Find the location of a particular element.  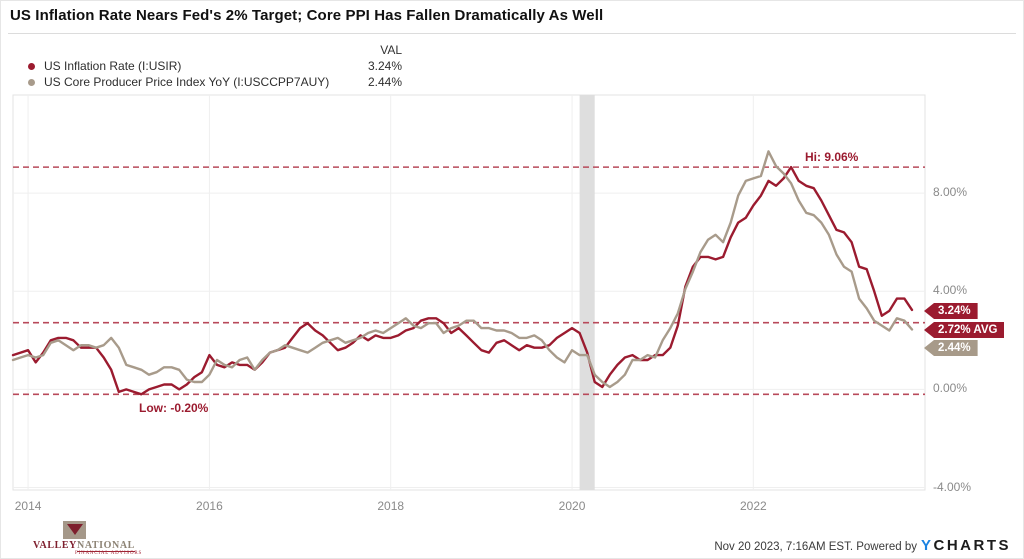

legend-item-label: US Inflation Rate (I:USIR) is located at coordinates (113, 66).